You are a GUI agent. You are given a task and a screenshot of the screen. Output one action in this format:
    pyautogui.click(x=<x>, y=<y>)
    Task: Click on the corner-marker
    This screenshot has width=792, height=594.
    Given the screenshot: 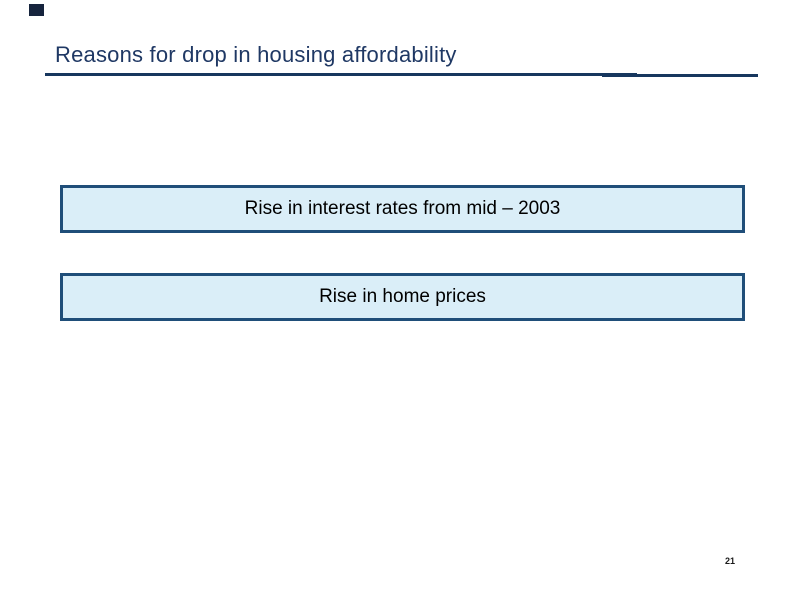 What is the action you would take?
    pyautogui.click(x=36, y=10)
    